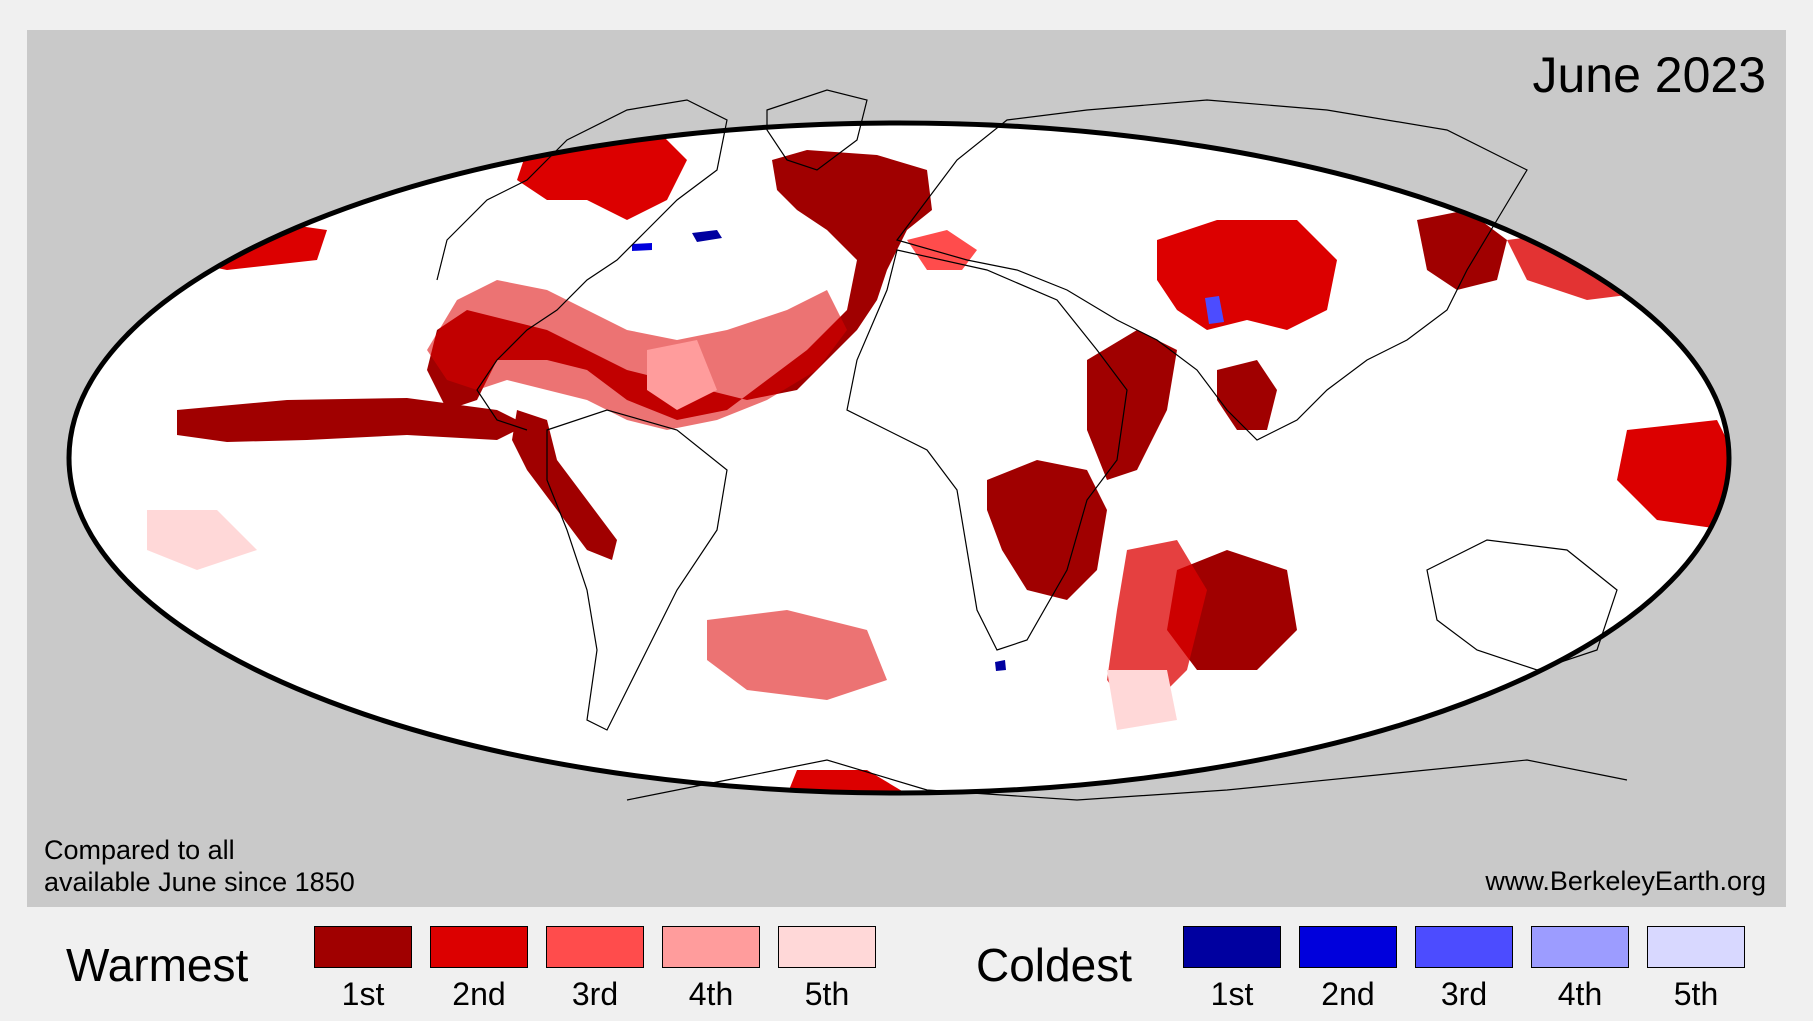 This screenshot has height=1021, width=1813. What do you see at coordinates (479, 994) in the screenshot?
I see `rank-warm-2: 2nd` at bounding box center [479, 994].